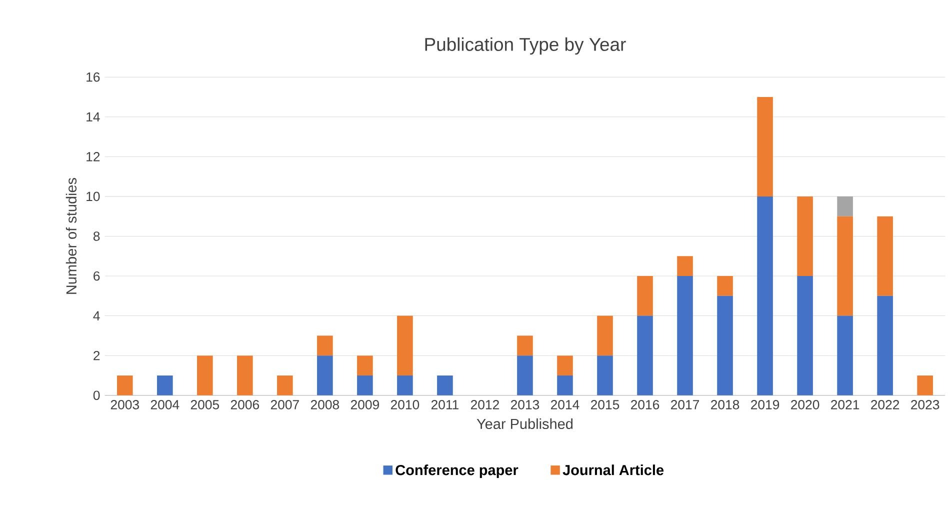  Describe the element at coordinates (613, 470) in the screenshot. I see `legend-label: Journal Article` at that location.